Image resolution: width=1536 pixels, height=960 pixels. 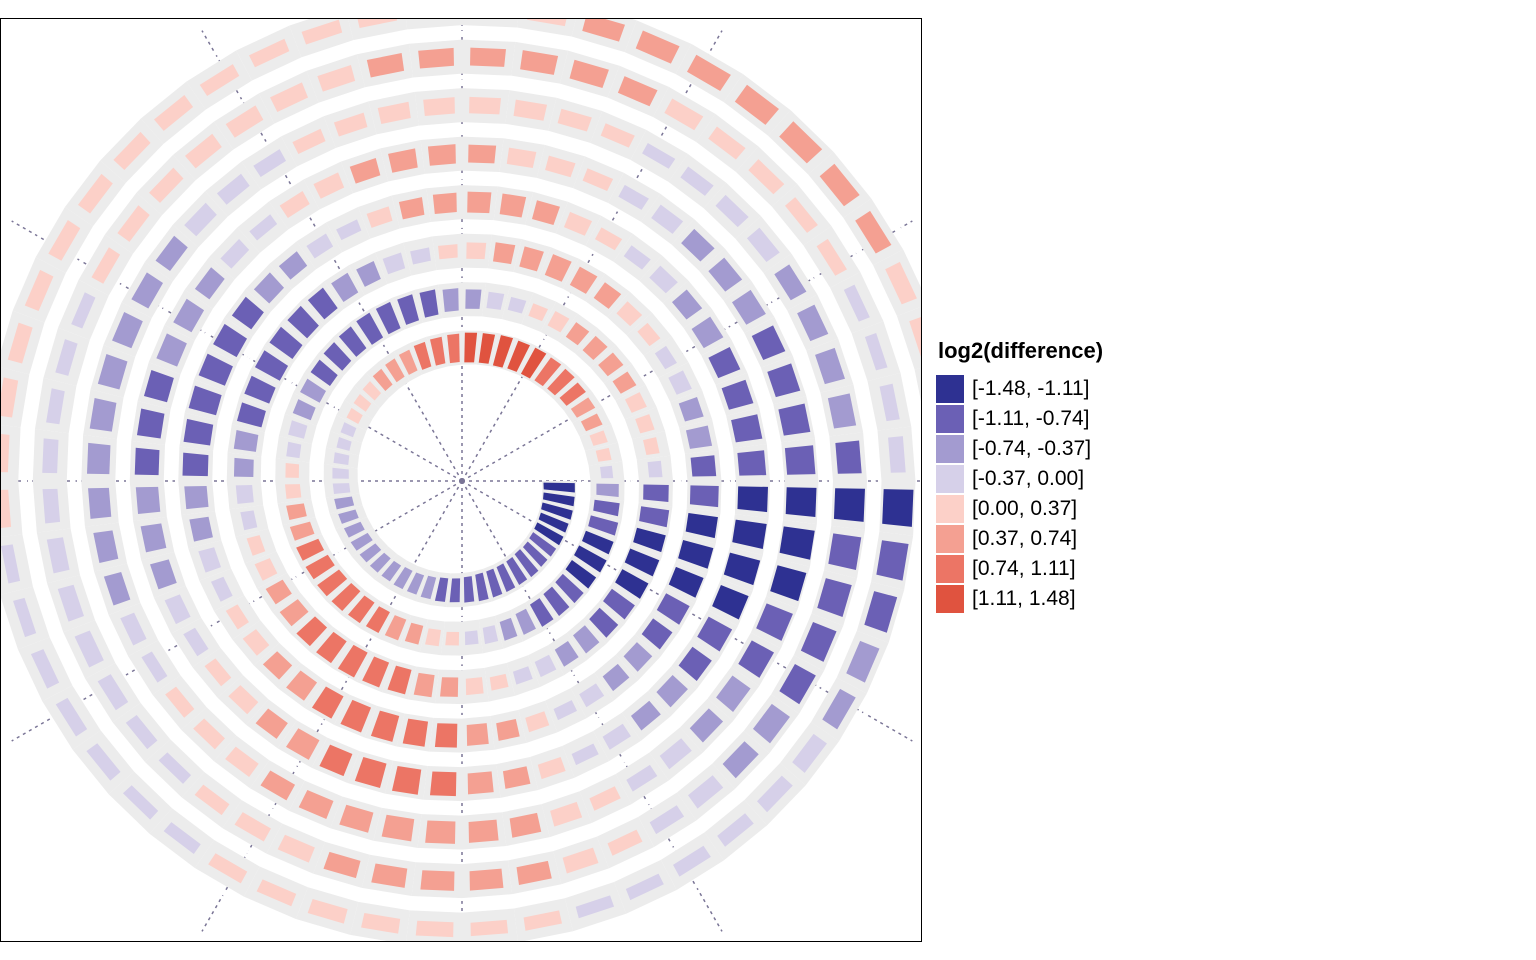 I want to click on legend-title: log2(difference), so click(x=1021, y=350).